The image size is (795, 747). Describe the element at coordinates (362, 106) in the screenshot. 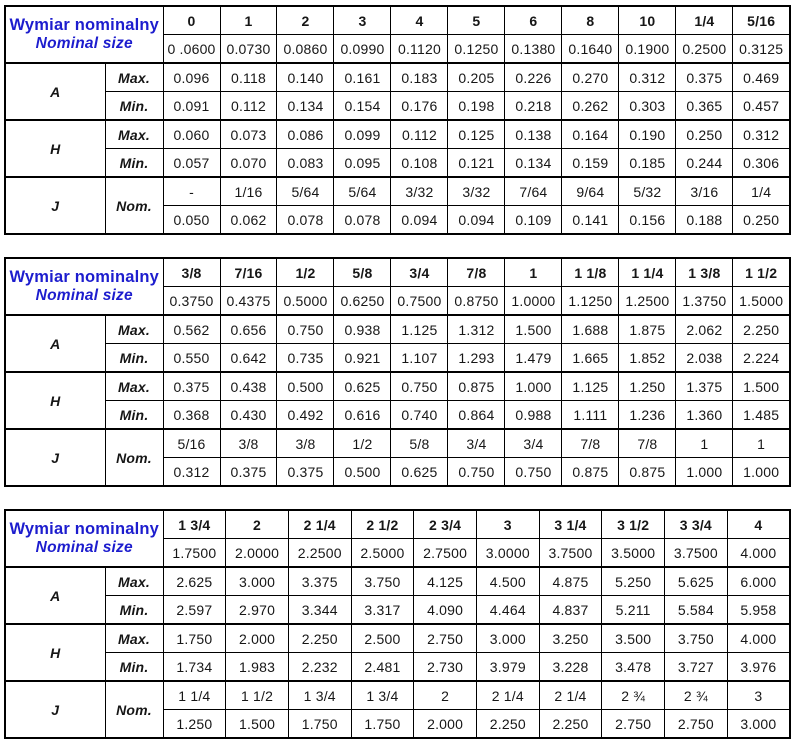

I see `value-cell: 0.154` at that location.